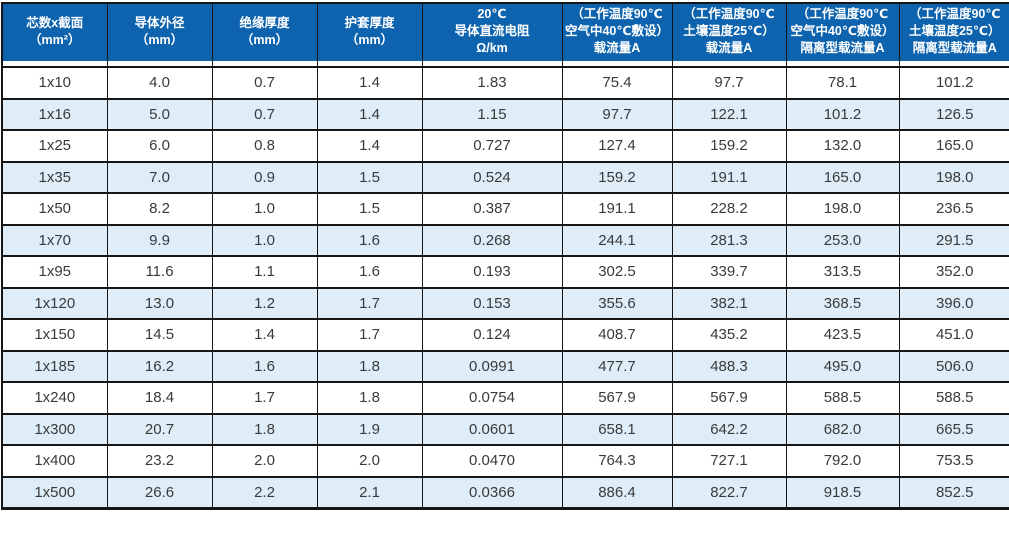 The image size is (1009, 543). What do you see at coordinates (264, 460) in the screenshot?
I see `cell-insulation-thk: 2.0` at bounding box center [264, 460].